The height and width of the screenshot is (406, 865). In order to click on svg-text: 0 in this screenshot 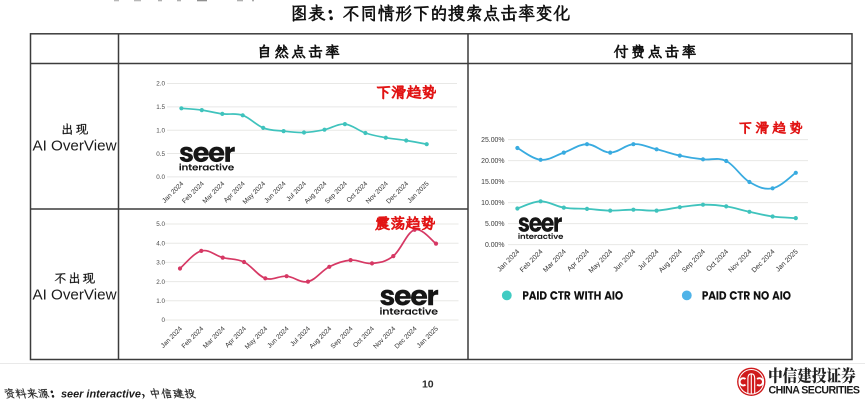, I will do `click(163, 320)`.